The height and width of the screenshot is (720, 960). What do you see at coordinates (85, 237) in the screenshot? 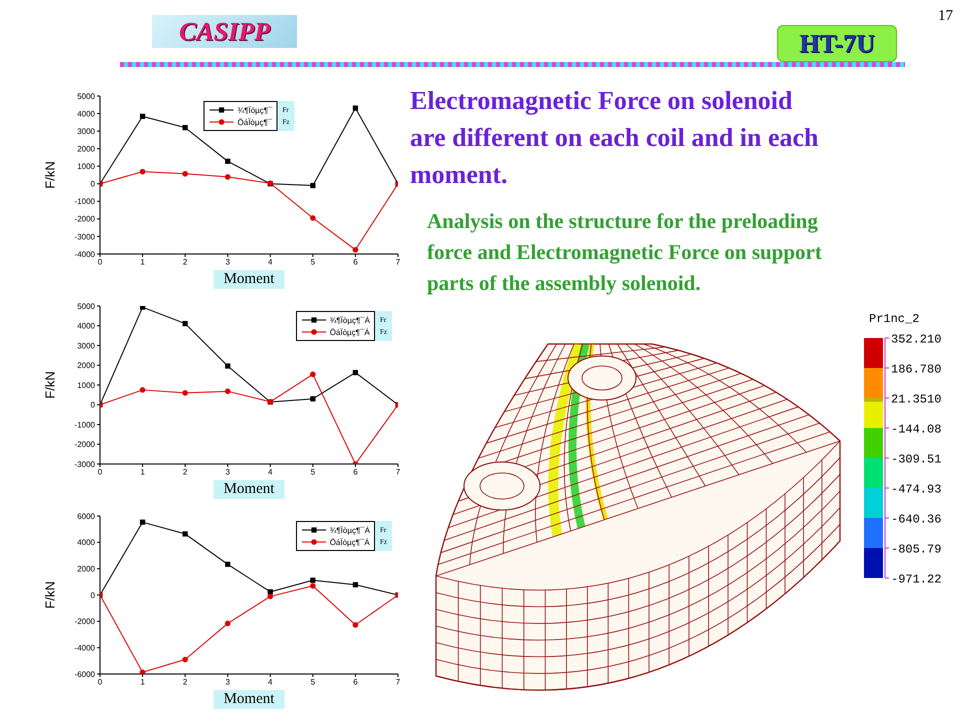
I see `y-tick-label: -3000` at bounding box center [85, 237].